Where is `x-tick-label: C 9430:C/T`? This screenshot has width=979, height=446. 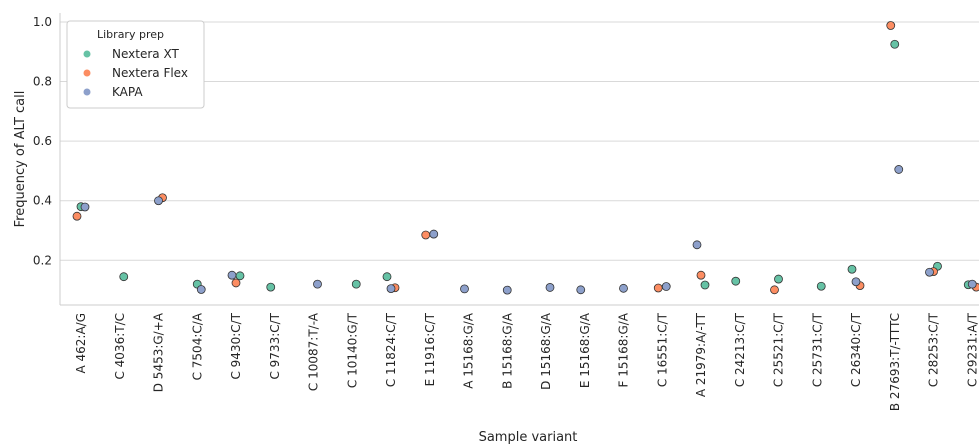
x-tick-label: C 9430:C/T is located at coordinates (236, 345).